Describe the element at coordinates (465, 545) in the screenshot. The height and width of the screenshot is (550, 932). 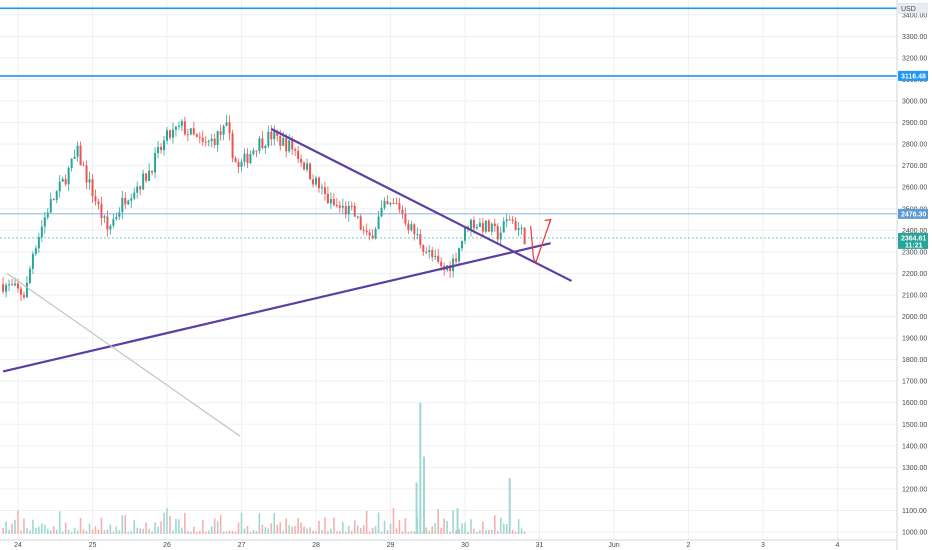
I see `x-tick-label: 30` at that location.